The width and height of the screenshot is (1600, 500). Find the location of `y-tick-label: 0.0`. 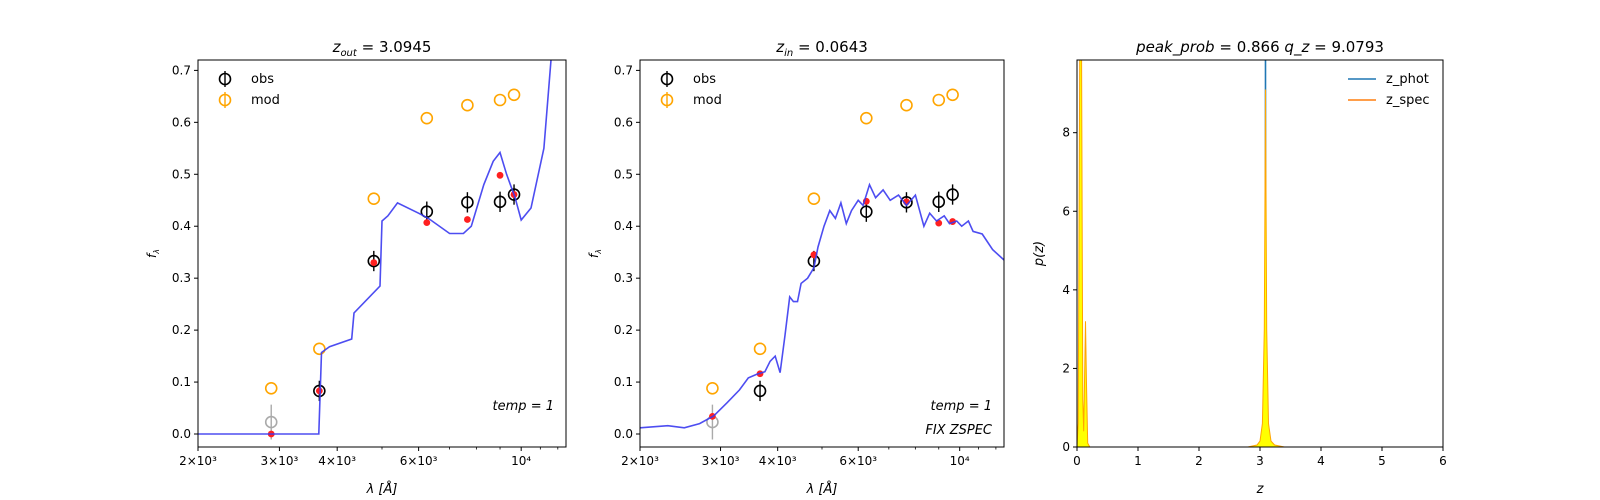

y-tick-label: 0.0 is located at coordinates (181, 434).